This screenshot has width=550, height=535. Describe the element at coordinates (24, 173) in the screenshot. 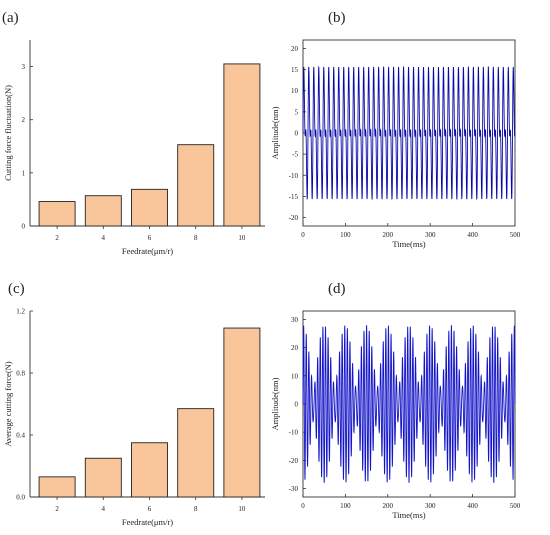

I see `y-tick-label: 1` at that location.